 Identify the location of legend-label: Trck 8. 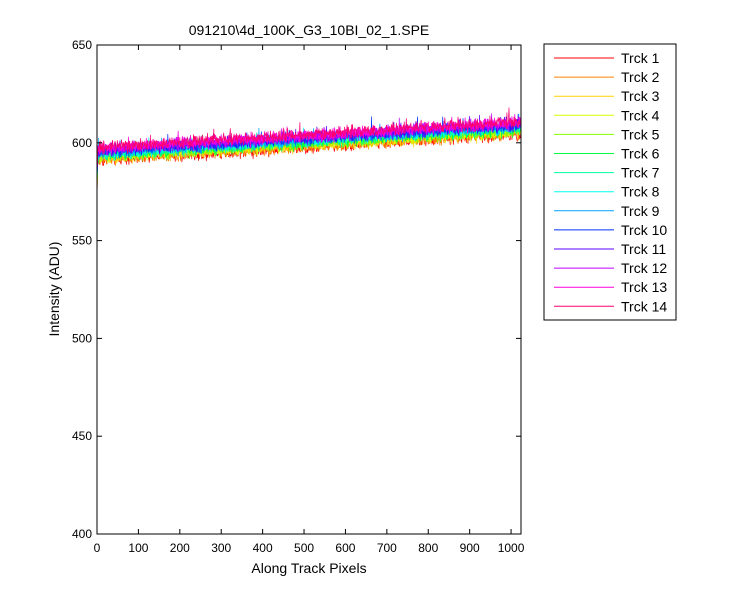
(640, 192).